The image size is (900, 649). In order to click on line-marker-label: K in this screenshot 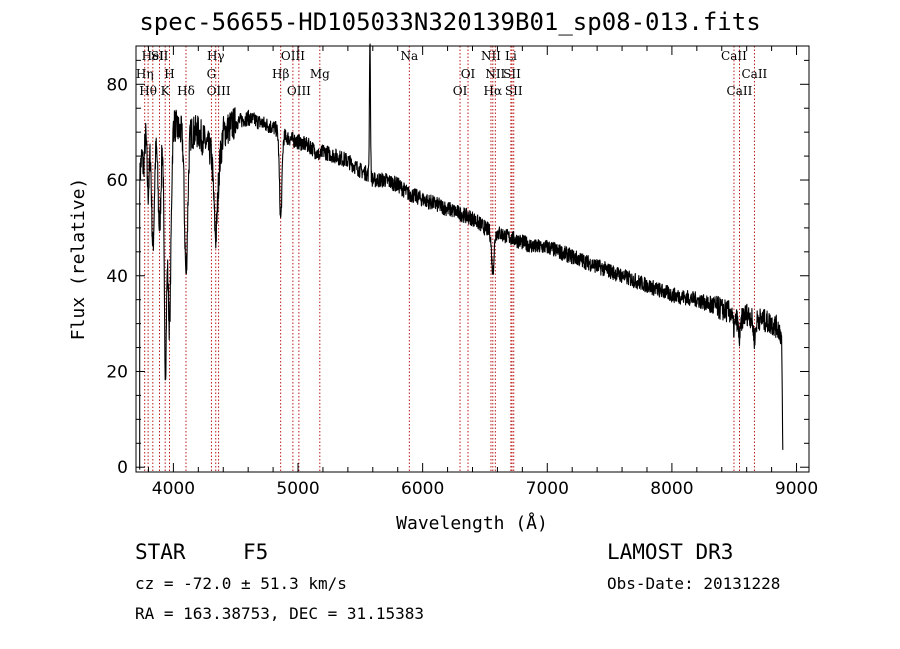, I will do `click(166, 91)`.